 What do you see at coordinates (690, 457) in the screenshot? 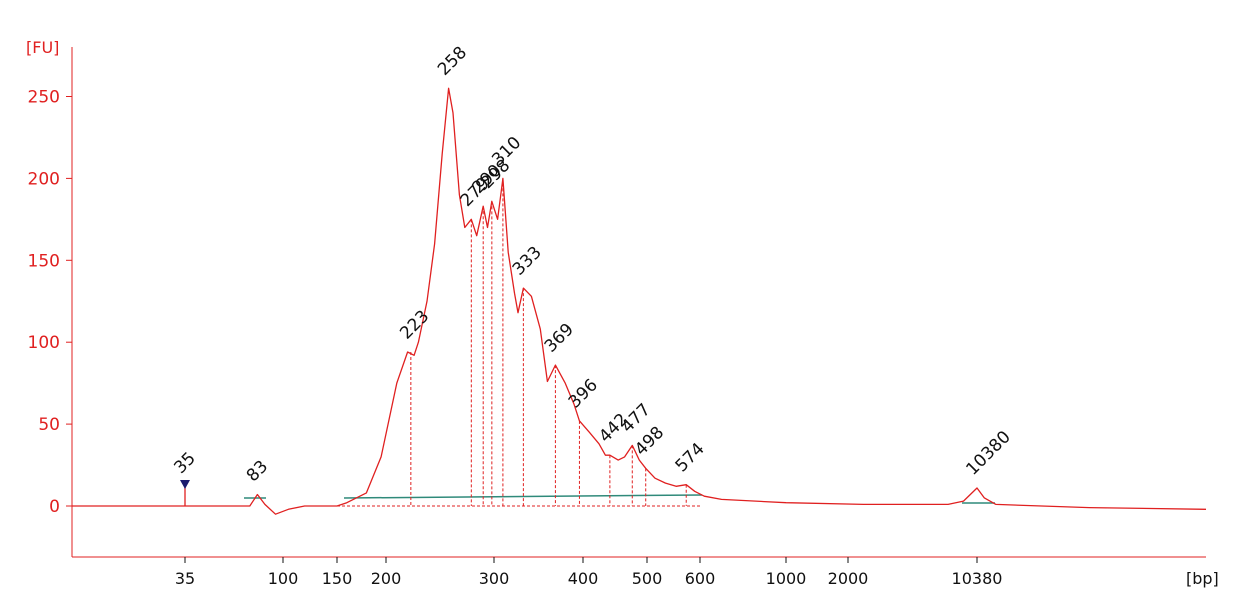
I see `peak-label: 574` at bounding box center [690, 457].